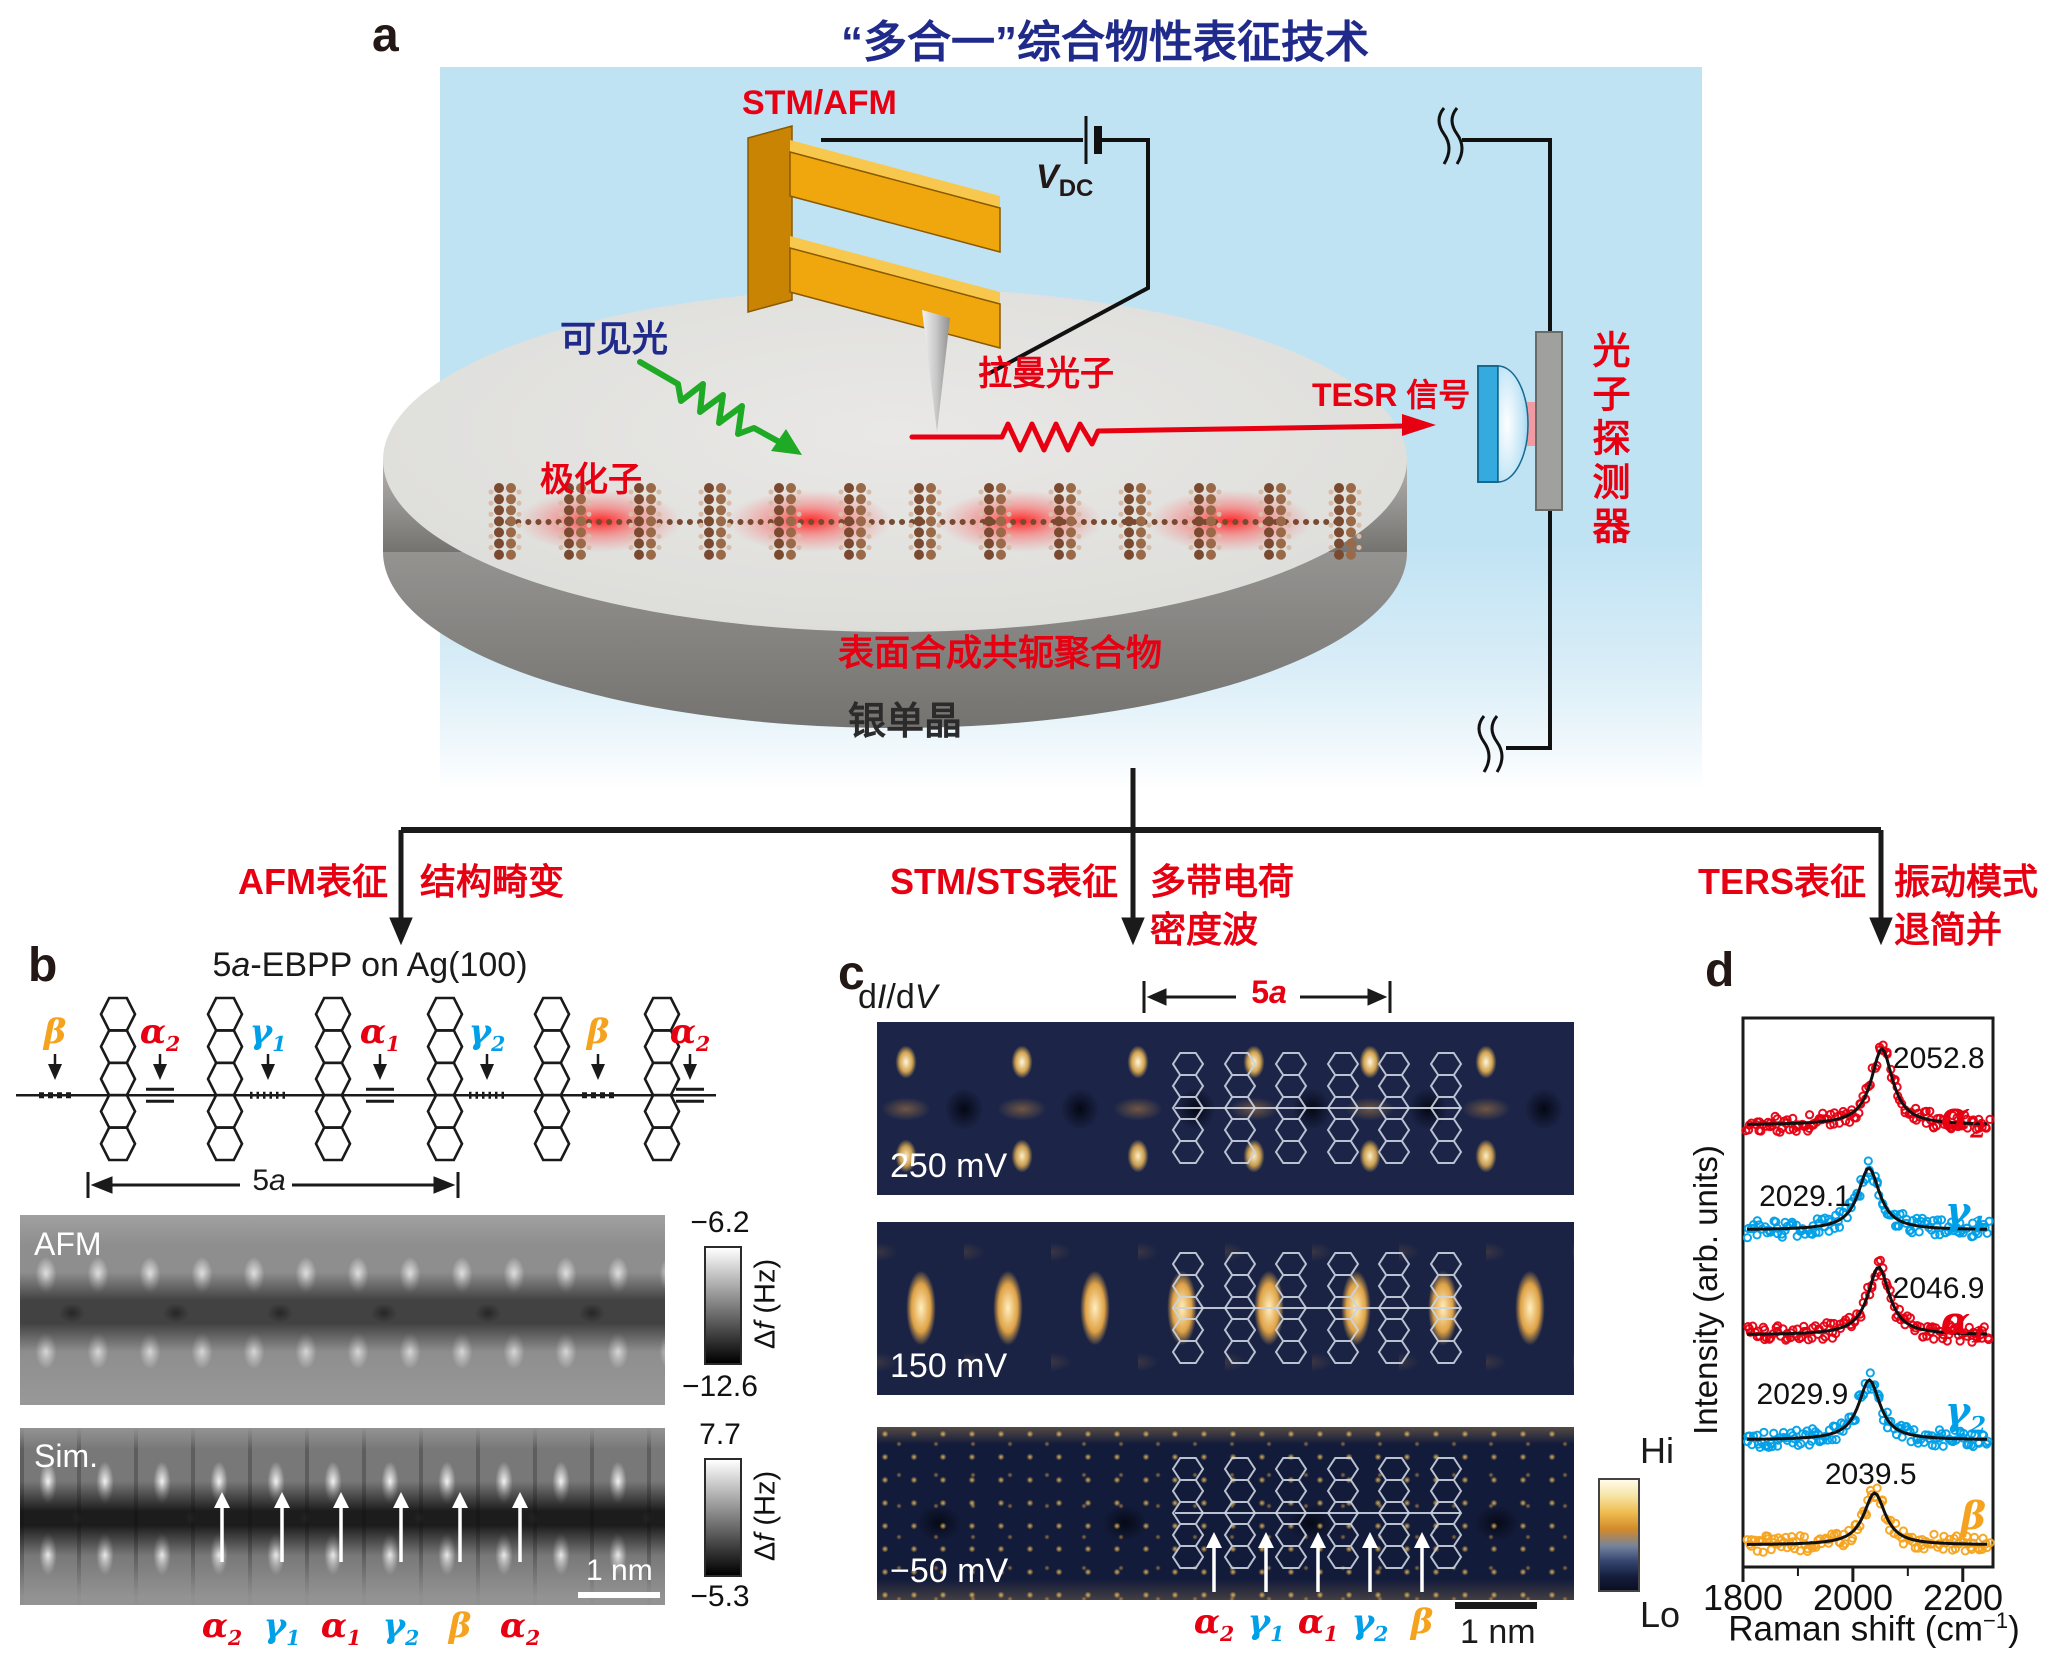  I want to click on peak-value-gamma1: 2029.1, so click(1805, 1196).